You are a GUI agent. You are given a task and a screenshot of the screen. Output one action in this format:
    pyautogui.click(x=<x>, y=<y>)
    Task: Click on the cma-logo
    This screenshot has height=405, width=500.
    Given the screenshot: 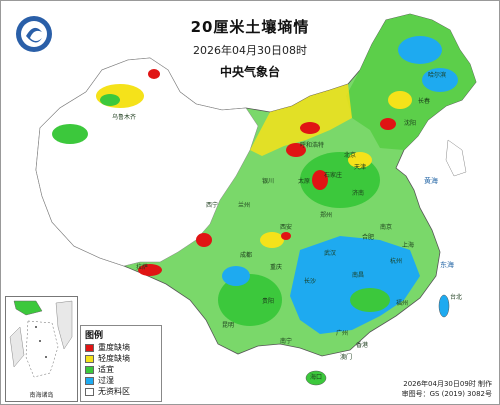 What is the action you would take?
    pyautogui.click(x=34, y=34)
    